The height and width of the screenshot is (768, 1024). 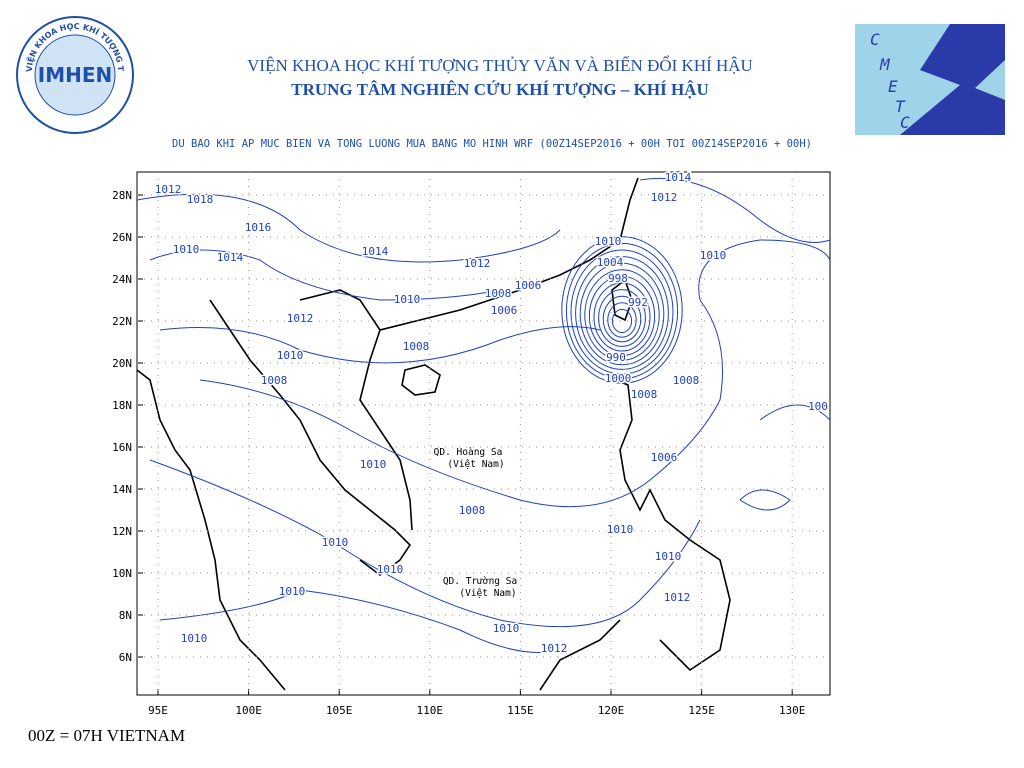 What do you see at coordinates (122, 447) in the screenshot?
I see `lat-label: 16N` at bounding box center [122, 447].